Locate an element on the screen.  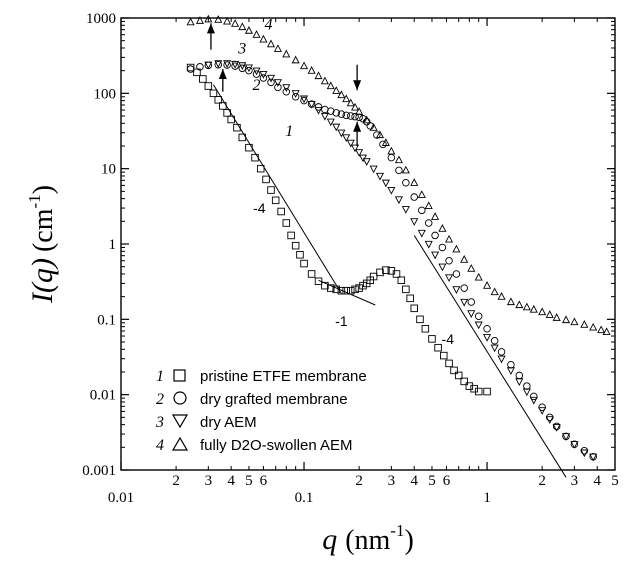
x-tick-label: 1 is located at coordinates (487, 498).